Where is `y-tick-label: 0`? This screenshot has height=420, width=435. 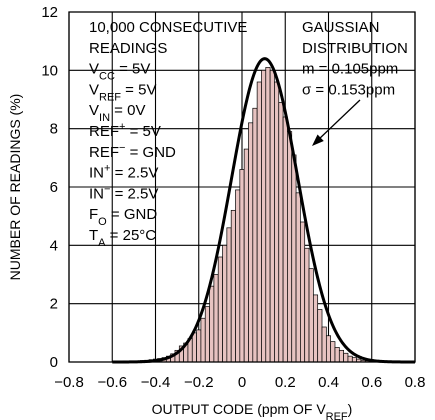 y-tick-label: 0 is located at coordinates (54, 362).